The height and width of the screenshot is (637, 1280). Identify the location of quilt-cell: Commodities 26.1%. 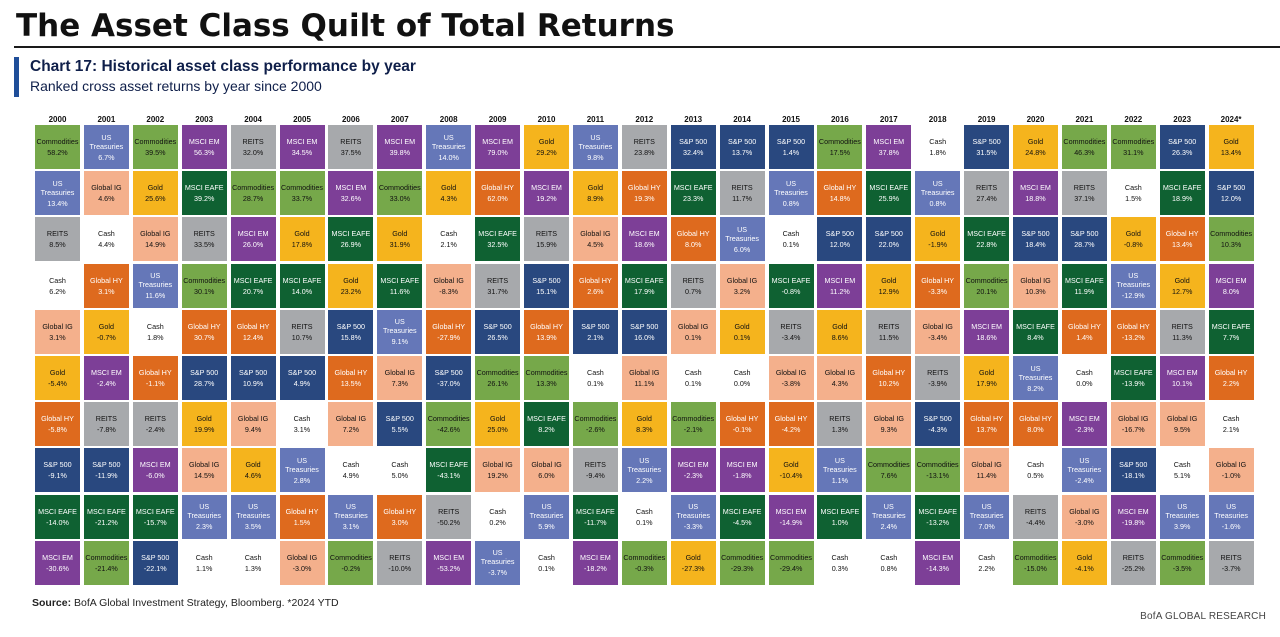
(498, 378).